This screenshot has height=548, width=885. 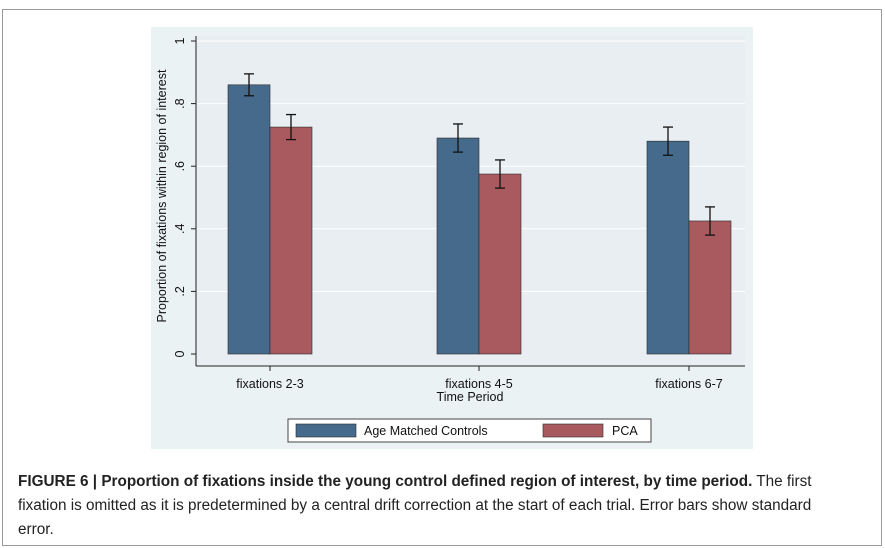 What do you see at coordinates (426, 431) in the screenshot?
I see `legend-label-age-matched-controls: Age Matched Controls` at bounding box center [426, 431].